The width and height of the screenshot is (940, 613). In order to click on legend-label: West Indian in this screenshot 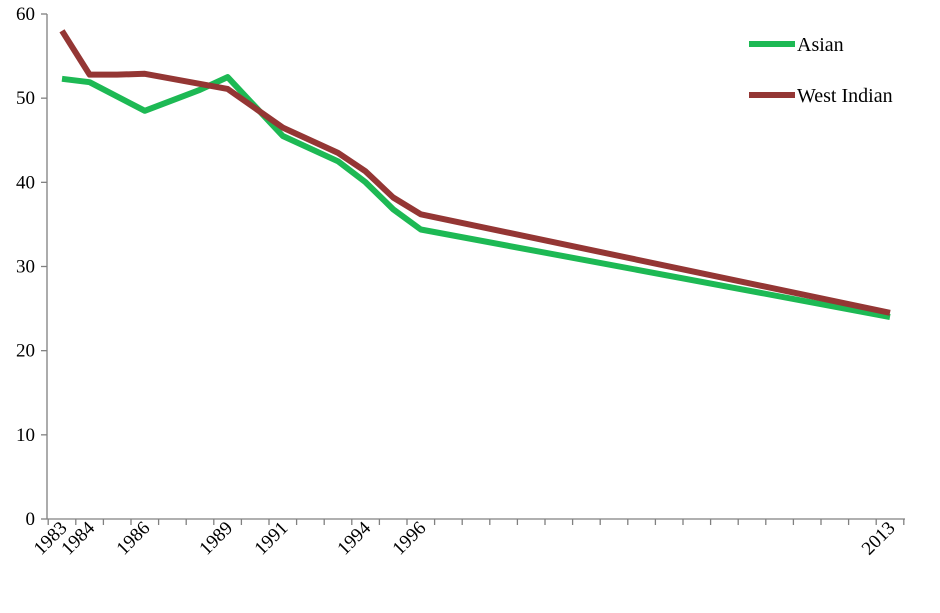, I will do `click(845, 96)`.